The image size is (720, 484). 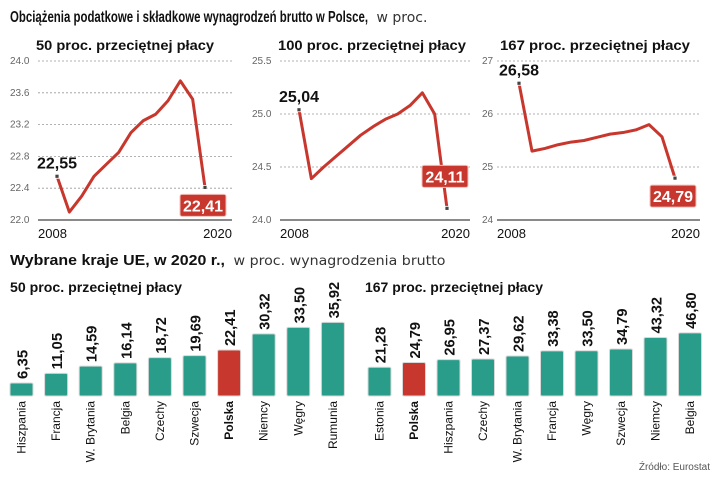 What do you see at coordinates (588, 328) in the screenshot?
I see `bar-value-label: 33,50` at bounding box center [588, 328].